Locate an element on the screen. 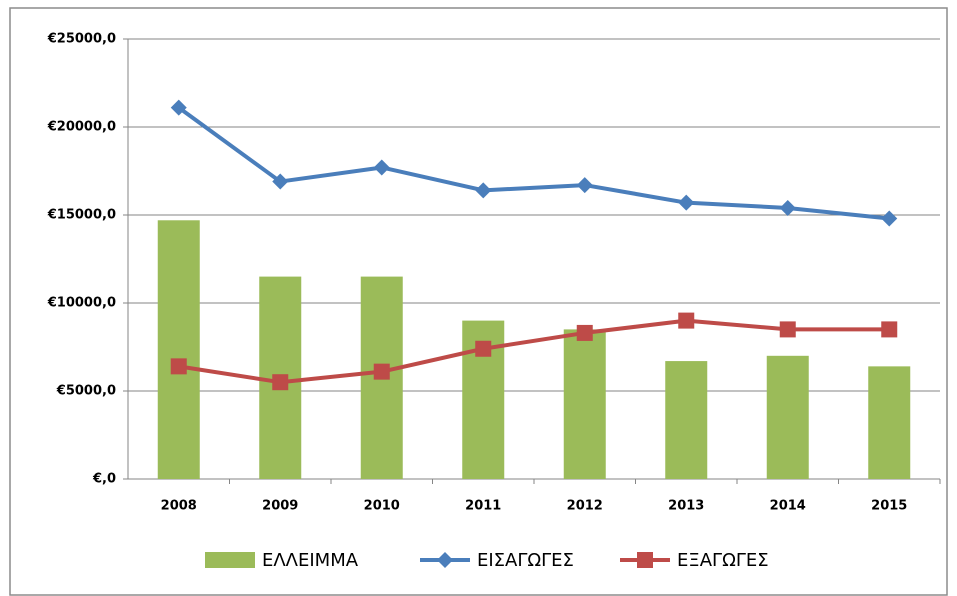 The image size is (957, 596). x-tick-label: 2011 is located at coordinates (483, 506).